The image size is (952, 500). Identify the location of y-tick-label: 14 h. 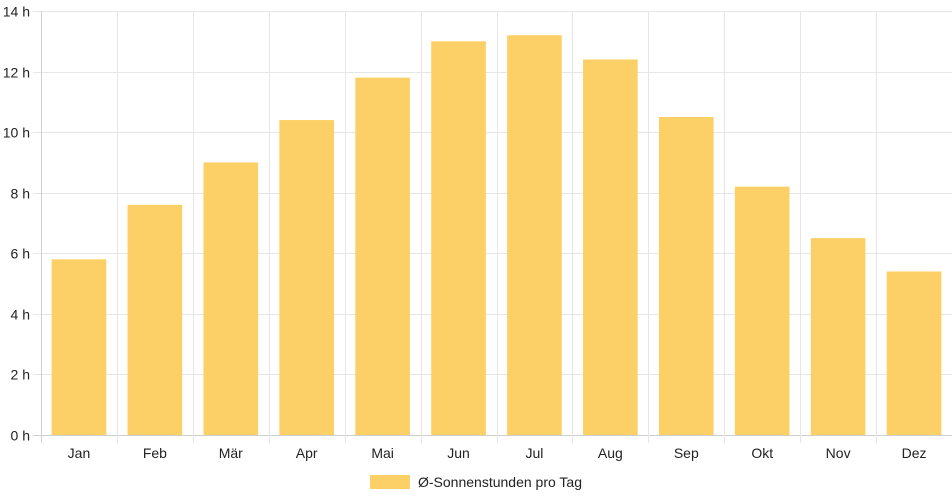
(16, 12).